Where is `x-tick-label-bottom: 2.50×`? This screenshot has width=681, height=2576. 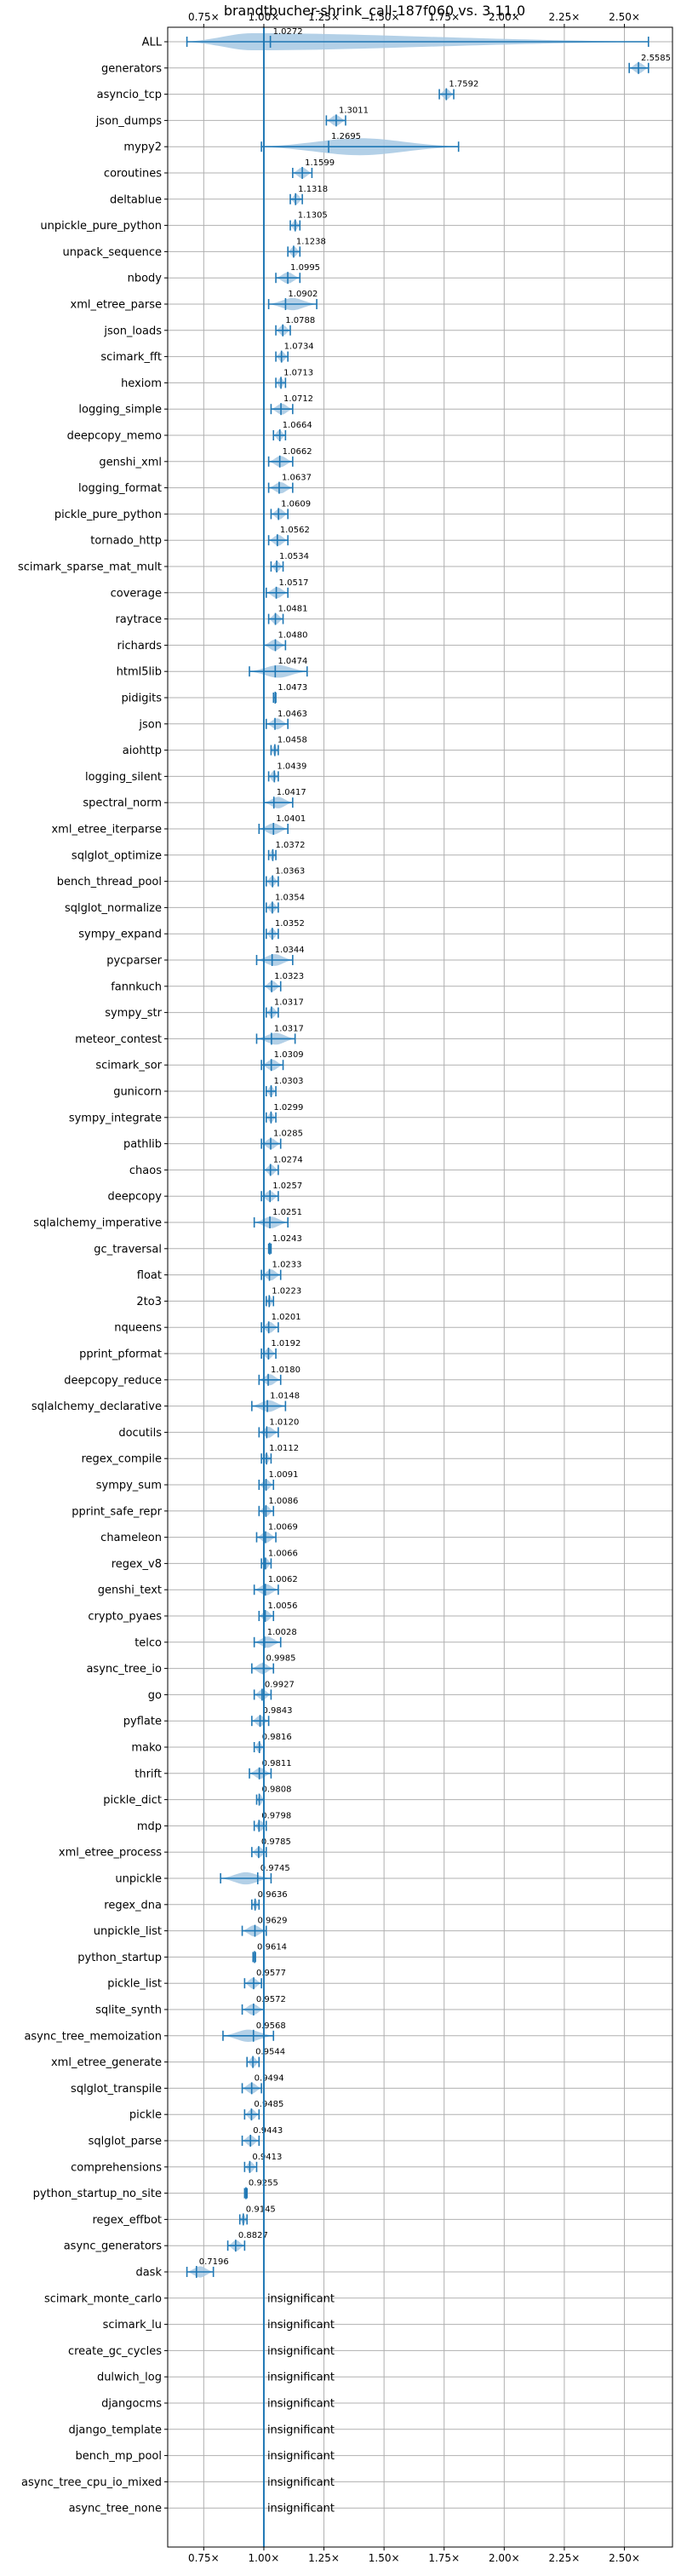
x-tick-label-bottom: 2.50× is located at coordinates (624, 2558).